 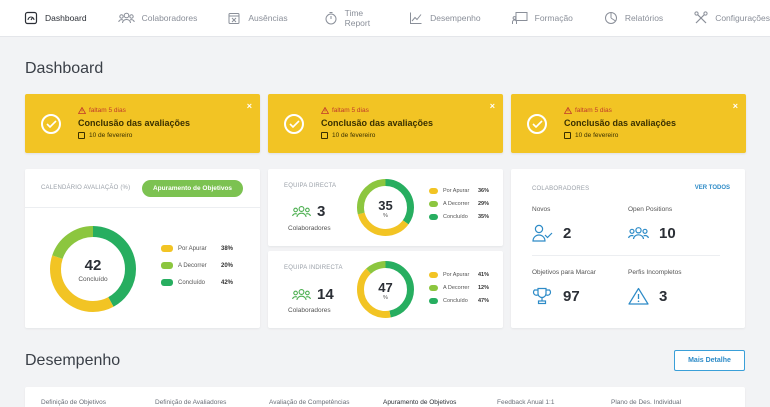 I want to click on tab-avaliacao-competencias: Avaliação de Competências, so click(x=309, y=402).